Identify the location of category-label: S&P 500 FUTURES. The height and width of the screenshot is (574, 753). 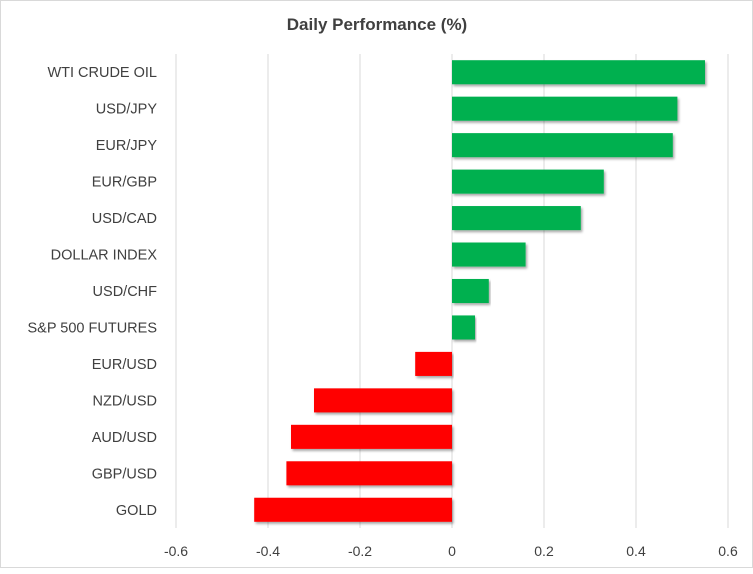
(92, 328).